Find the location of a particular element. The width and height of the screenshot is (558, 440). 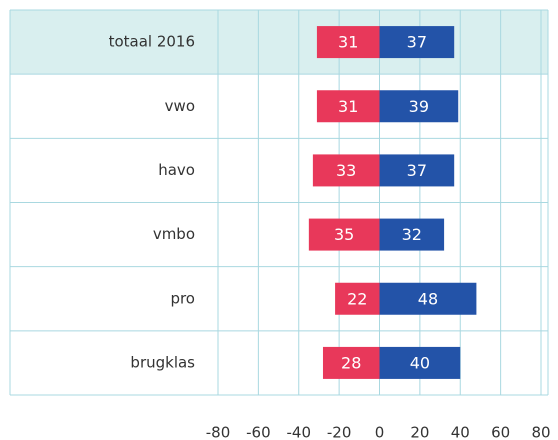

category-label: brugklas is located at coordinates (162, 362).